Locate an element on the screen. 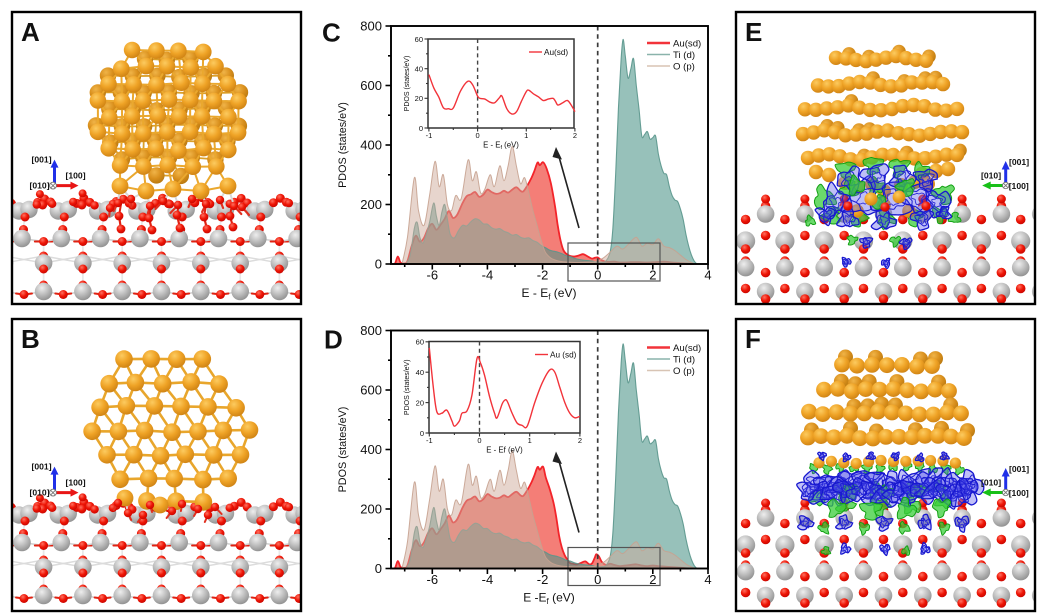 The height and width of the screenshot is (613, 1047). svg-text: B is located at coordinates (30, 339).